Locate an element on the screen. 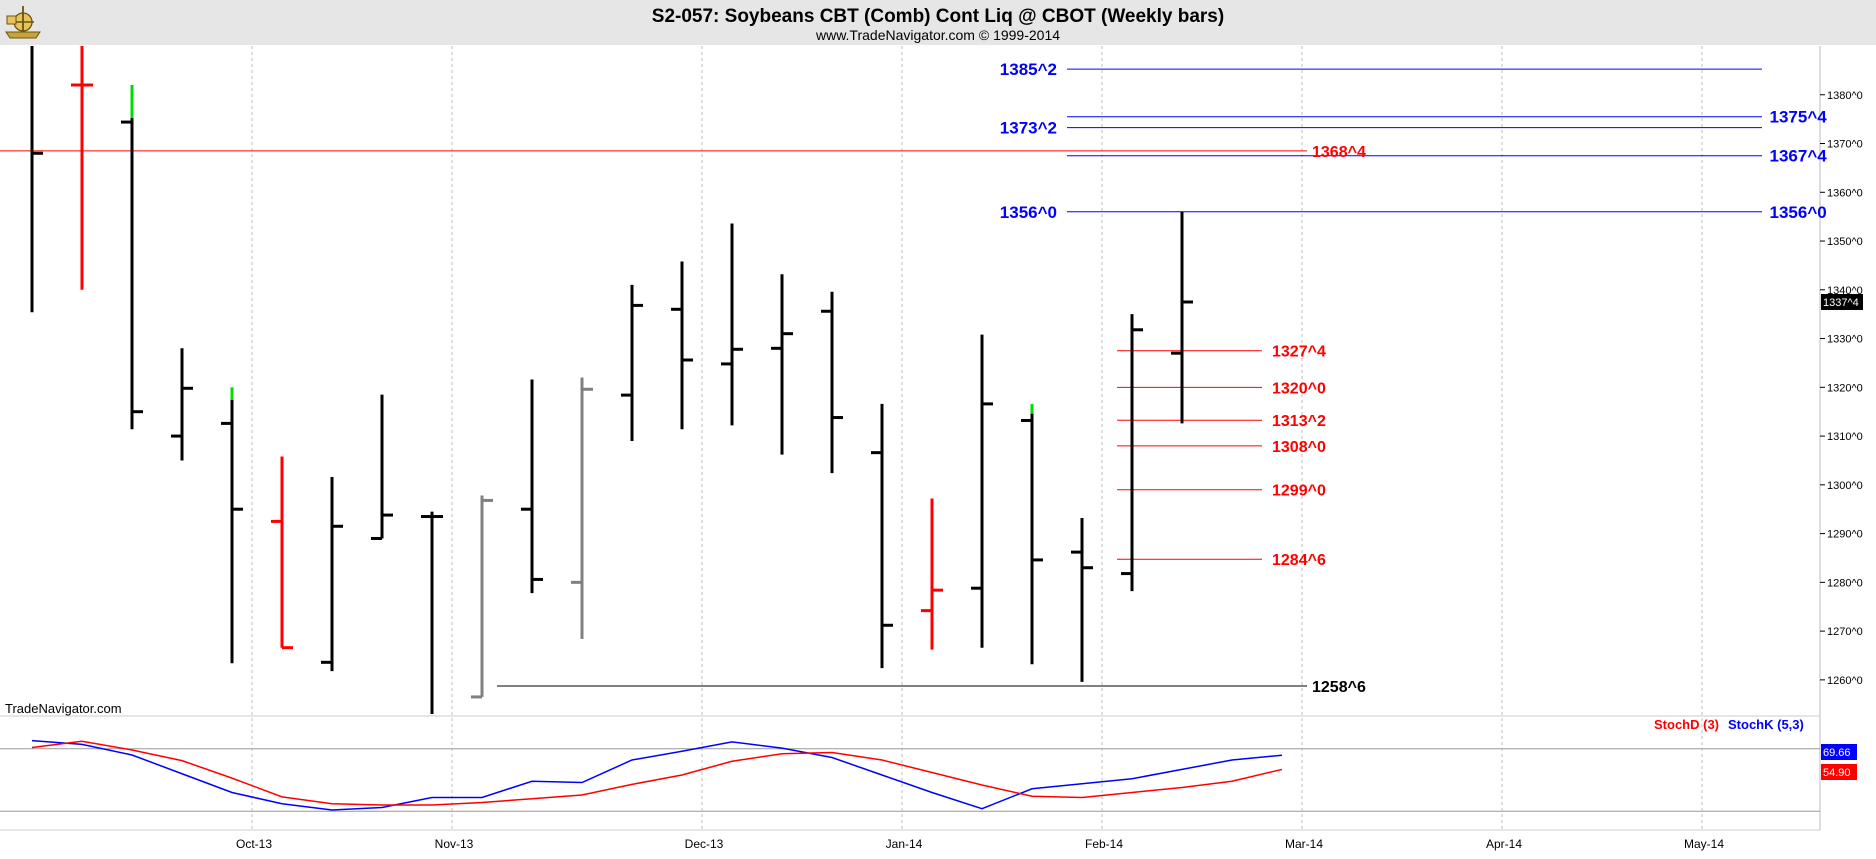 The width and height of the screenshot is (1876, 859). legend-stoch-k: StochK (5,3) is located at coordinates (1766, 724).